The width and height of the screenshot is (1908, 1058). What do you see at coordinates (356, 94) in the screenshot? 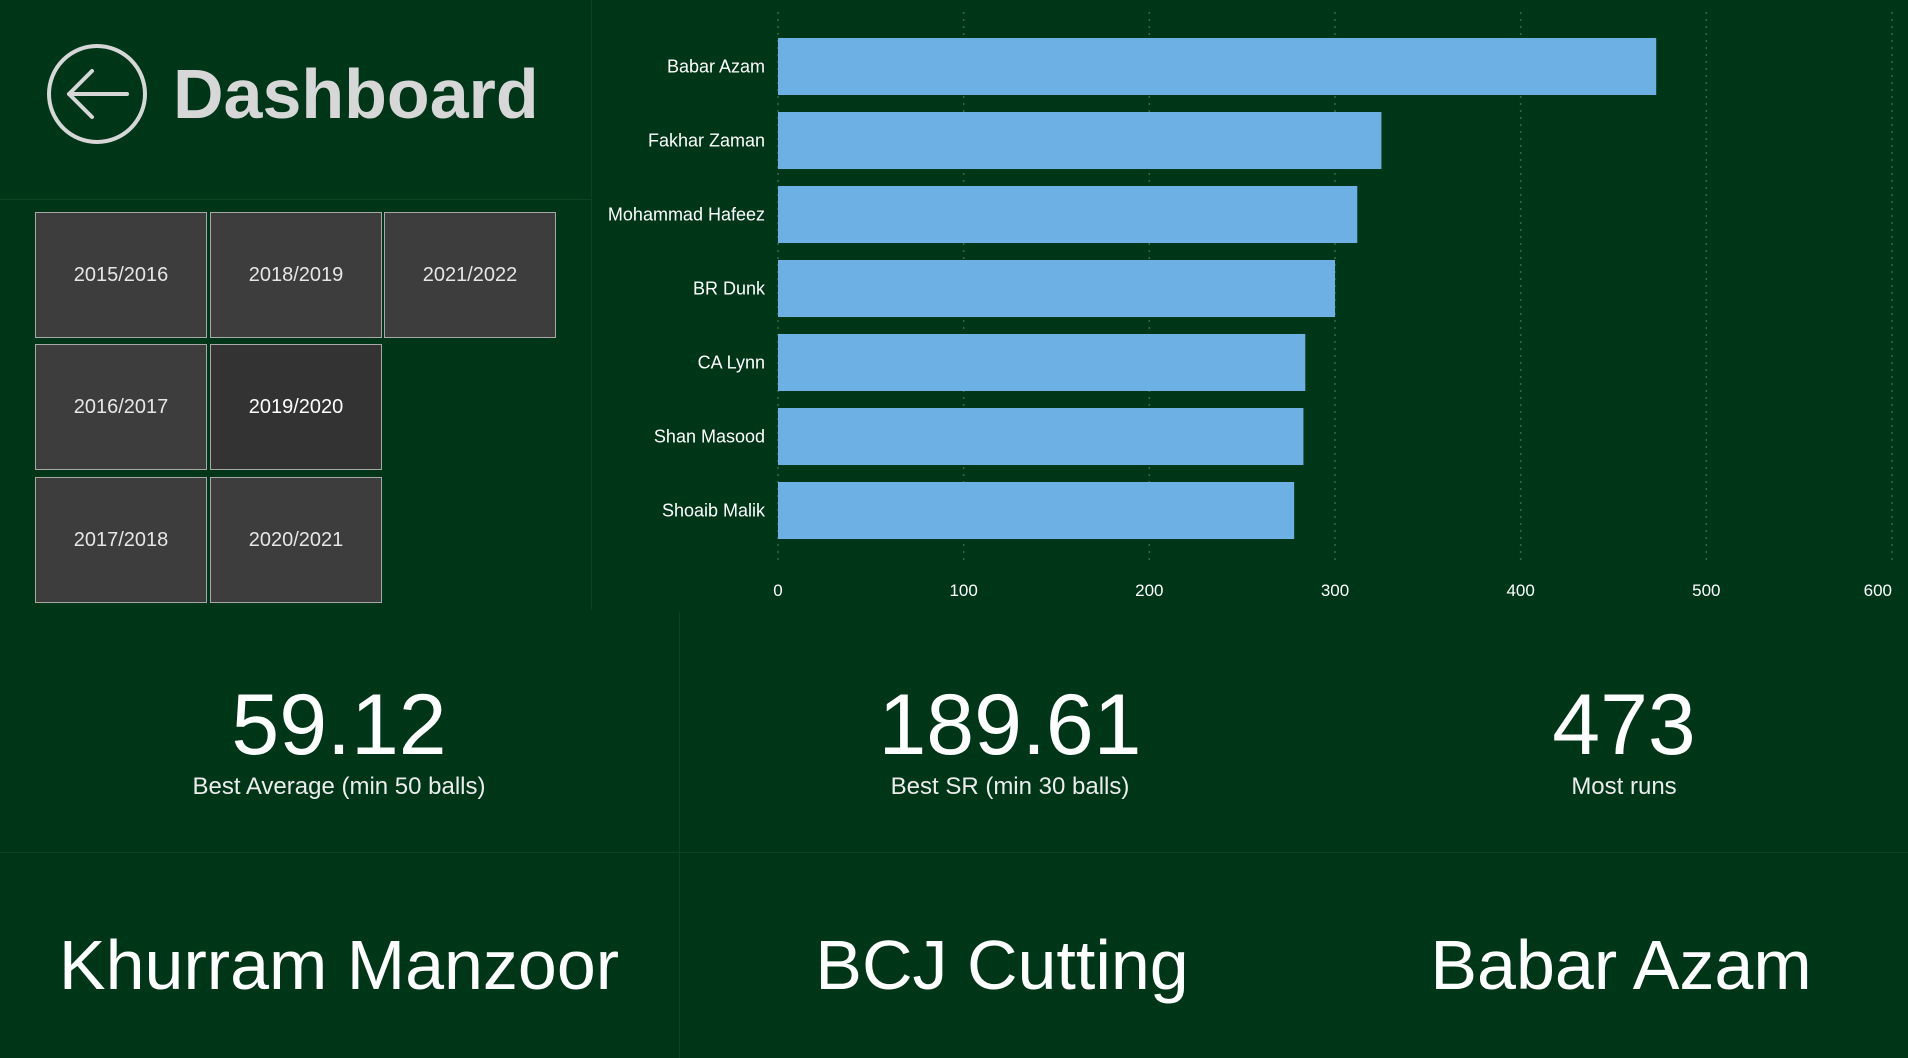
I see `page-title: Dashboard` at bounding box center [356, 94].